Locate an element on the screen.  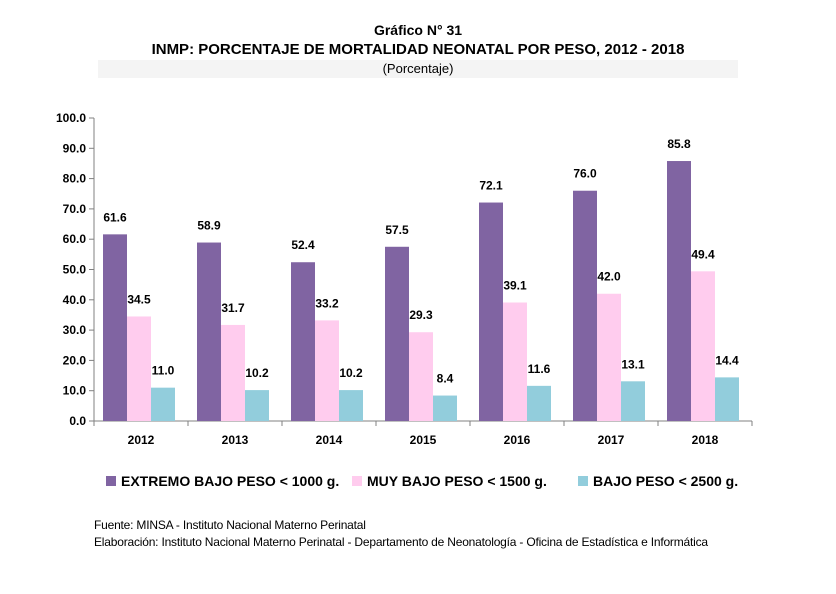
x-tick-label: 2017 is located at coordinates (611, 440).